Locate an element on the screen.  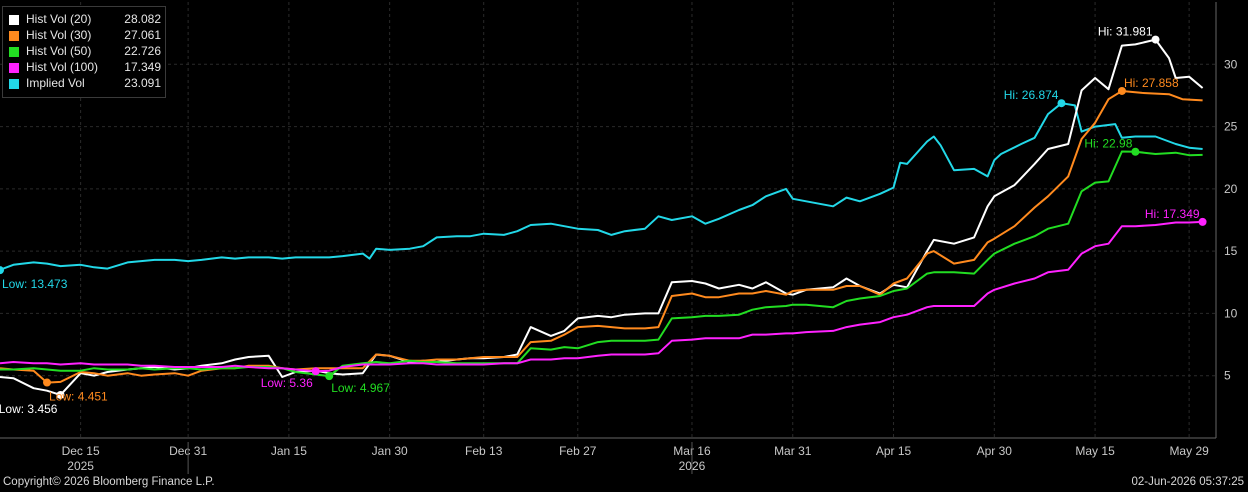
x-tick-label: Feb 13 is located at coordinates (484, 451).